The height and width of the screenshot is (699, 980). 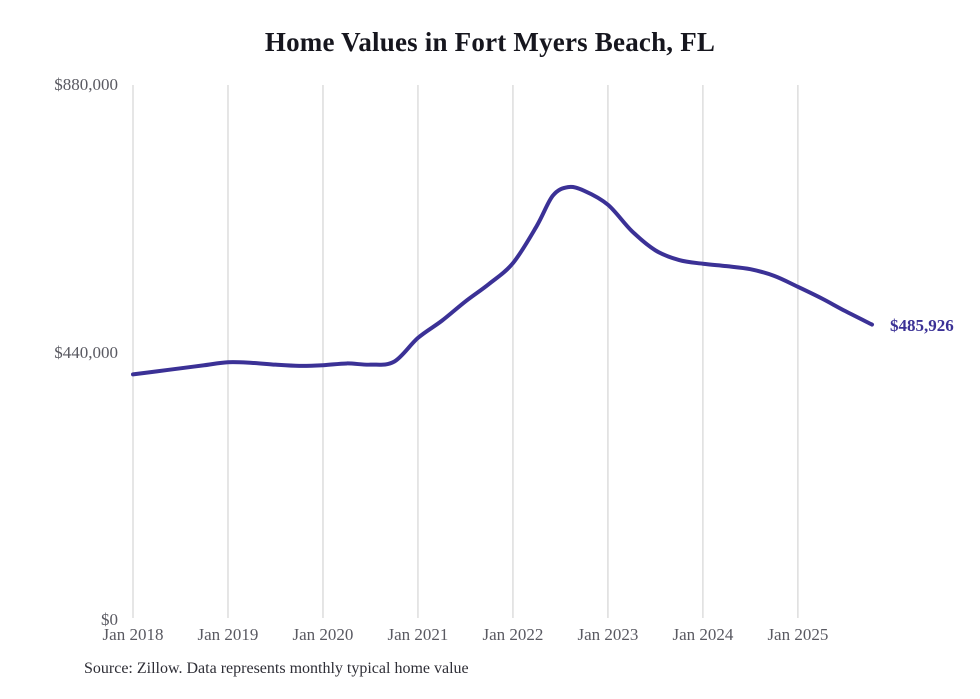 What do you see at coordinates (323, 634) in the screenshot?
I see `x-axis-tick-label: Jan 2020` at bounding box center [323, 634].